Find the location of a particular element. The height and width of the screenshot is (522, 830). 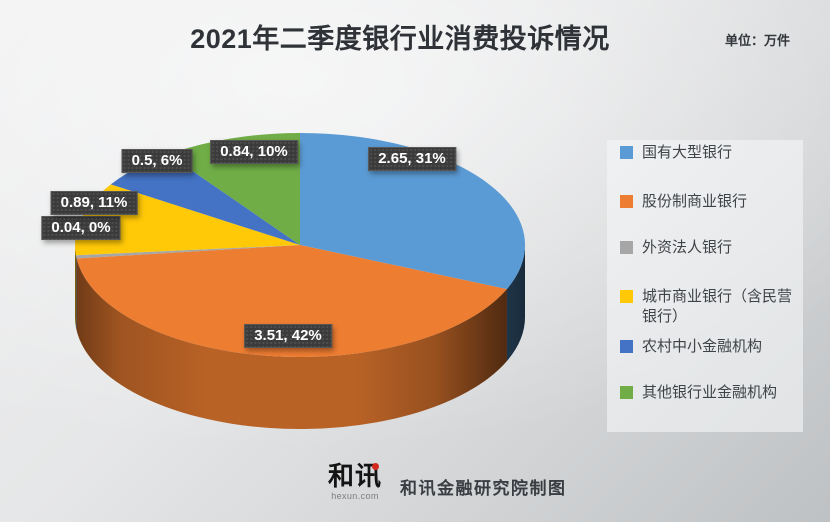

legend-label: 国有大型银行 is located at coordinates (687, 152).